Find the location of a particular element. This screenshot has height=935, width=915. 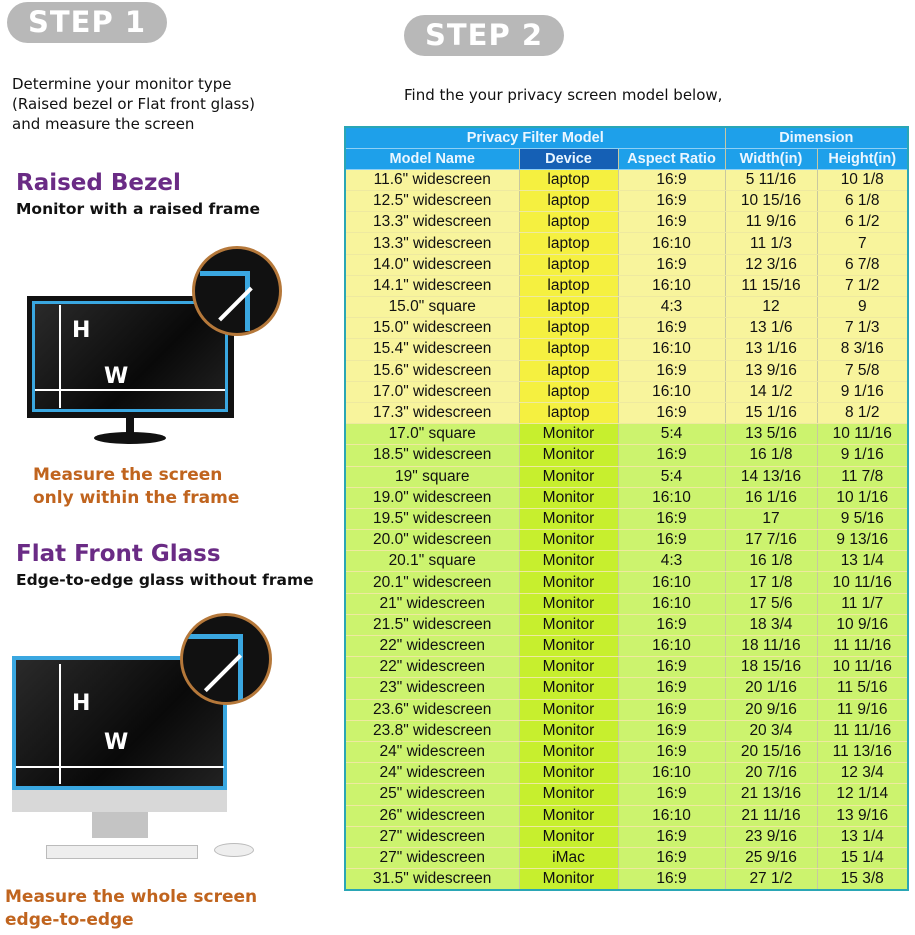

table-row: 14.1" widescreen laptop 16:10 11 15/16 7 1/2 is located at coordinates (626, 286).